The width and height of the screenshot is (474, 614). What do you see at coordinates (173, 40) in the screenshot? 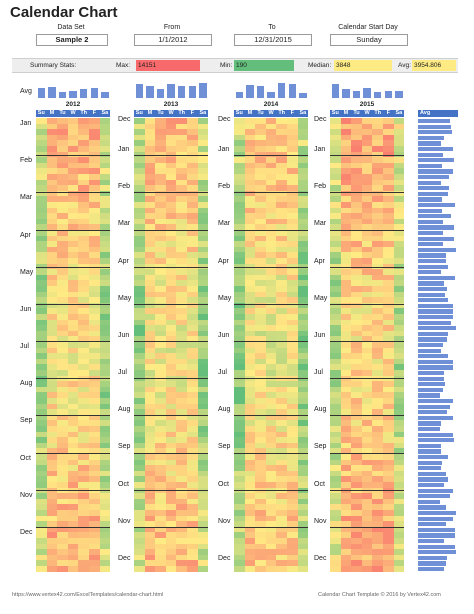
I see `from-date-input: 1/1/2012` at bounding box center [173, 40].